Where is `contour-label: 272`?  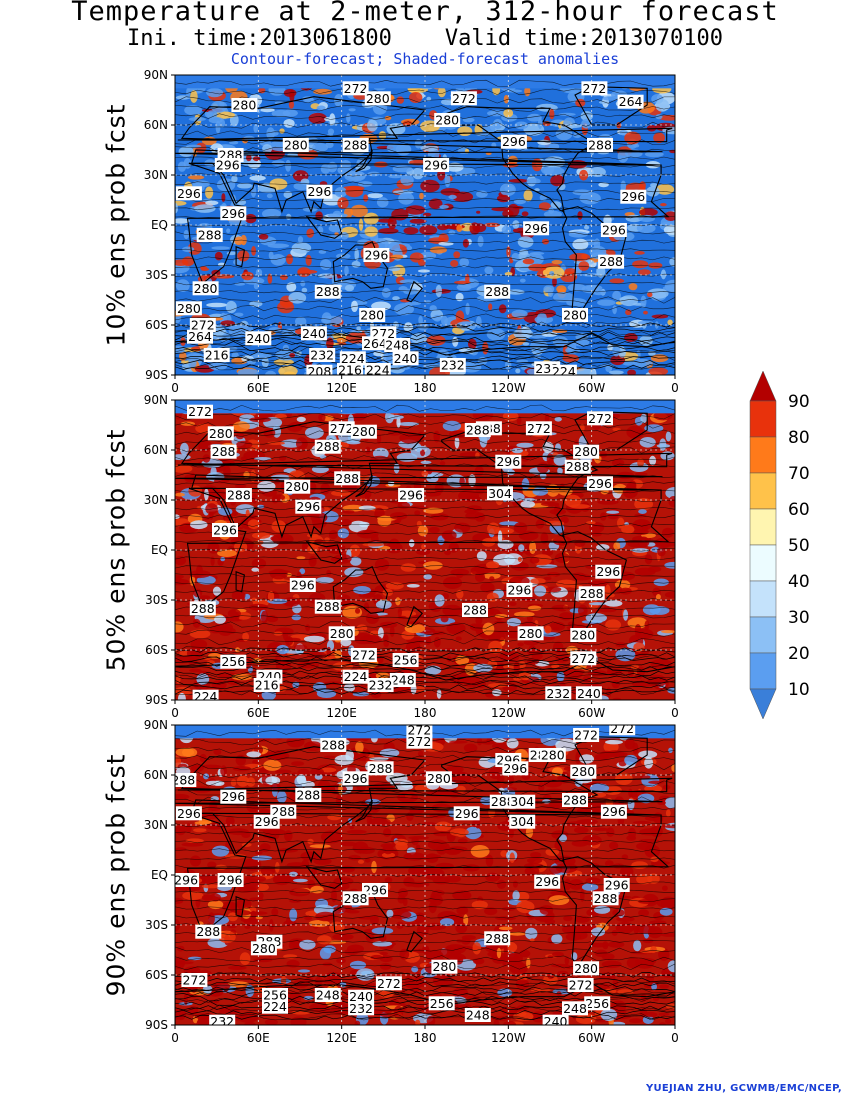 contour-label: 272 is located at coordinates (600, 418).